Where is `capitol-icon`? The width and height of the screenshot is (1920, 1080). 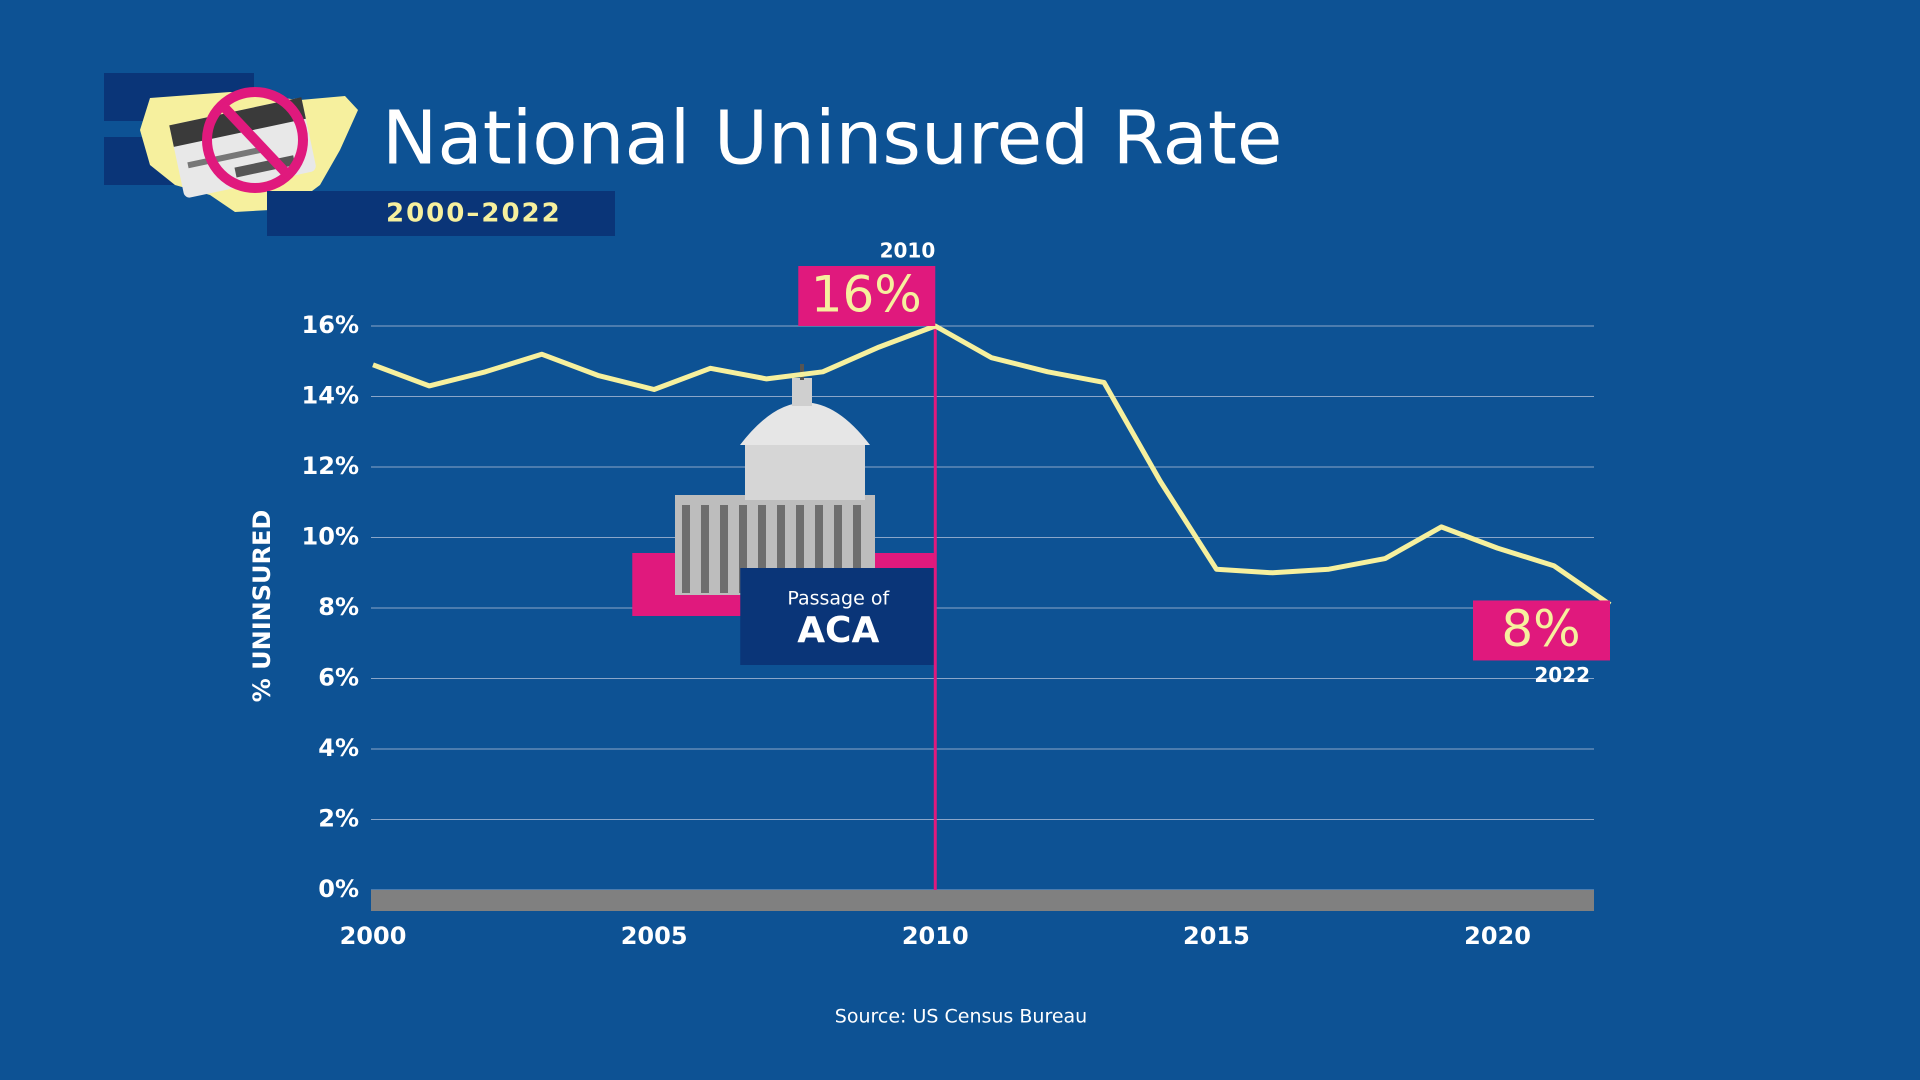
capitol-icon is located at coordinates (775, 479).